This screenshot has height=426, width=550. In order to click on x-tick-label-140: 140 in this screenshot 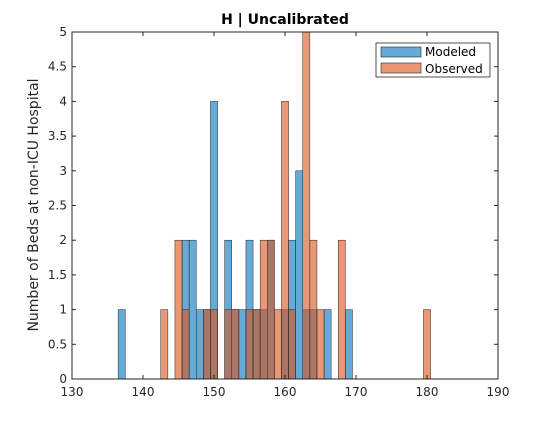, I will do `click(143, 392)`.